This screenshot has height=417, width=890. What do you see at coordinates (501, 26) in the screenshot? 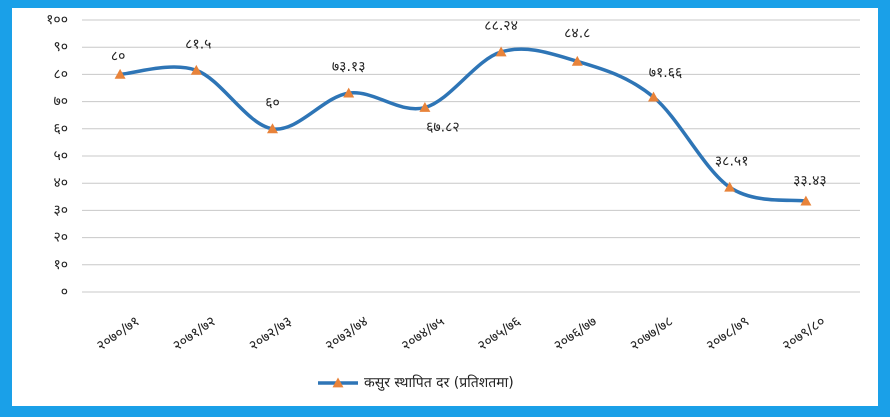
I see `data-label: ८८.२४` at bounding box center [501, 26].